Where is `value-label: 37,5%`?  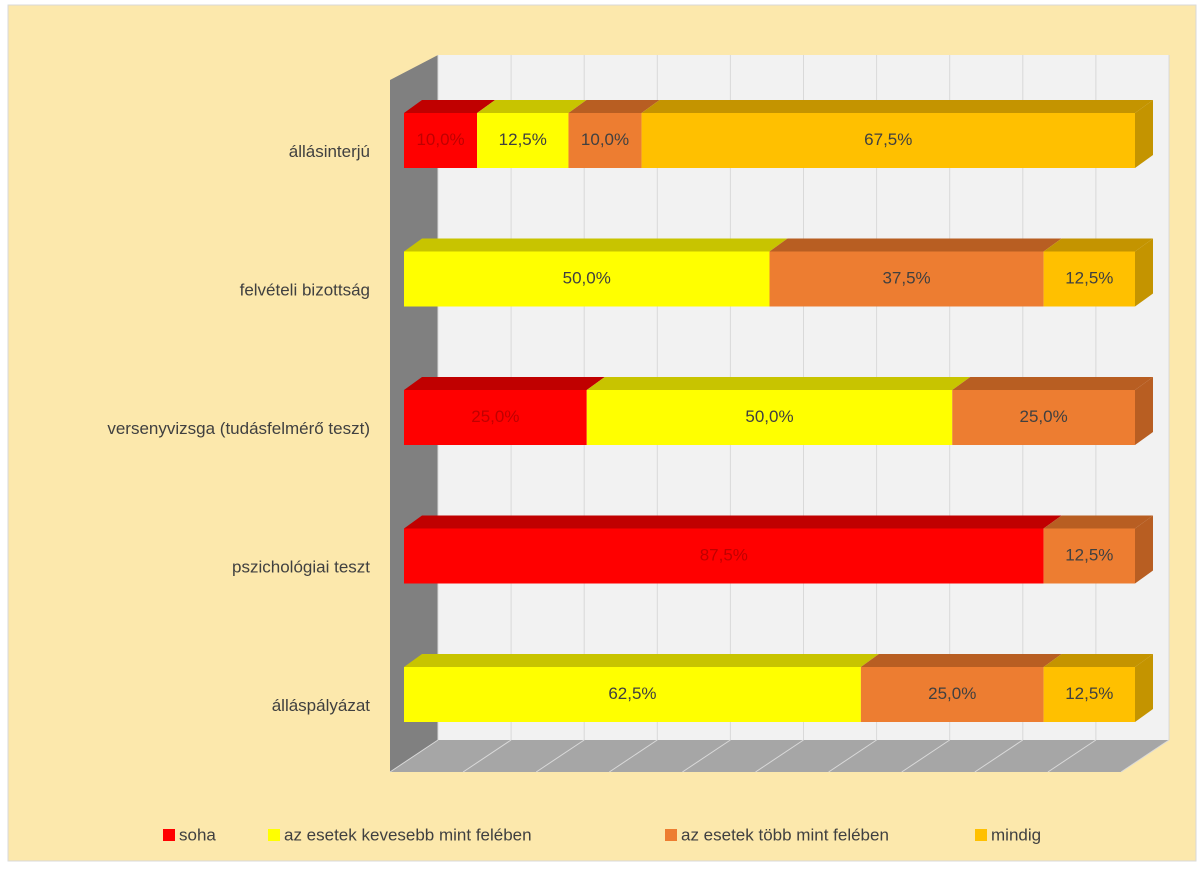
value-label: 37,5% is located at coordinates (906, 277).